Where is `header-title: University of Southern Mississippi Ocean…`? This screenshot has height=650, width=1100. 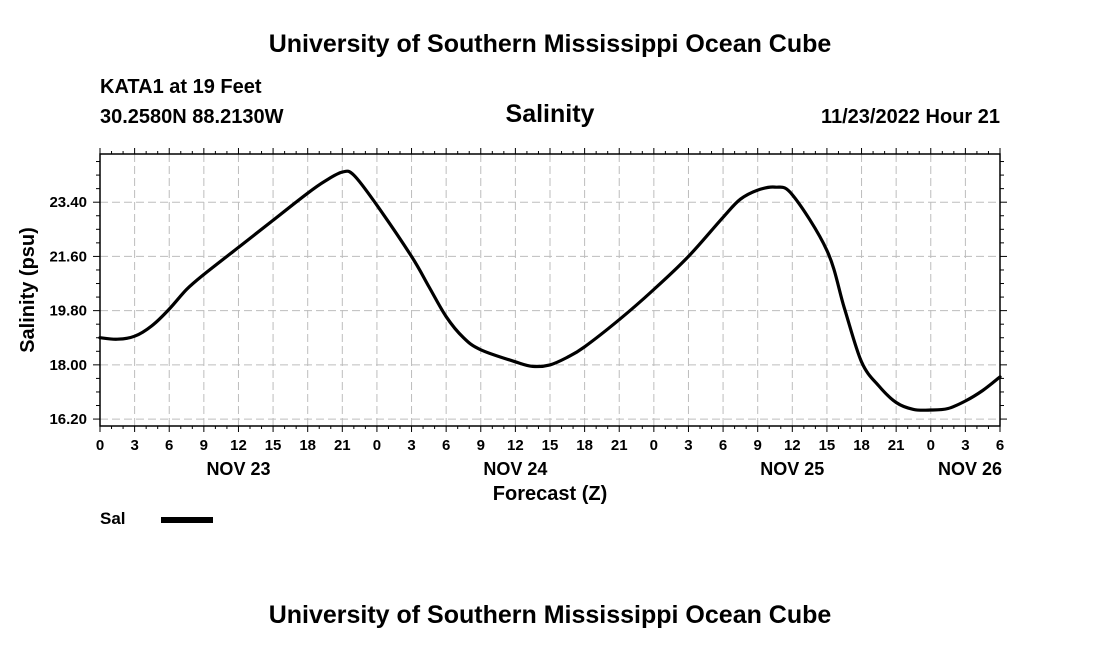 header-title: University of Southern Mississippi Ocean… is located at coordinates (550, 44).